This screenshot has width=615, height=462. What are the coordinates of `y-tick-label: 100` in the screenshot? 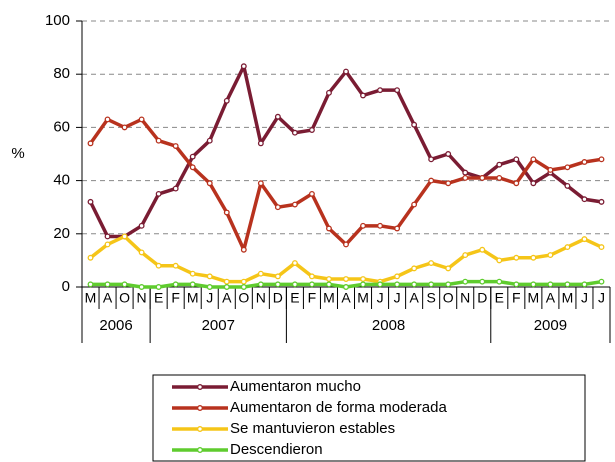 It's located at (57, 20).